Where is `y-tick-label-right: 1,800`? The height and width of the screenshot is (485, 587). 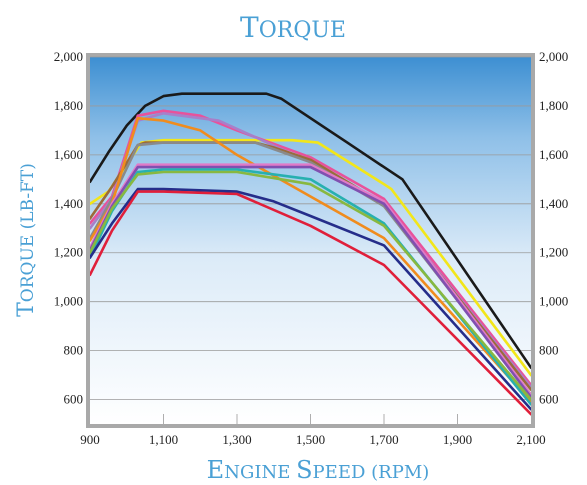
y-tick-label-right: 1,800 is located at coordinates (553, 105).